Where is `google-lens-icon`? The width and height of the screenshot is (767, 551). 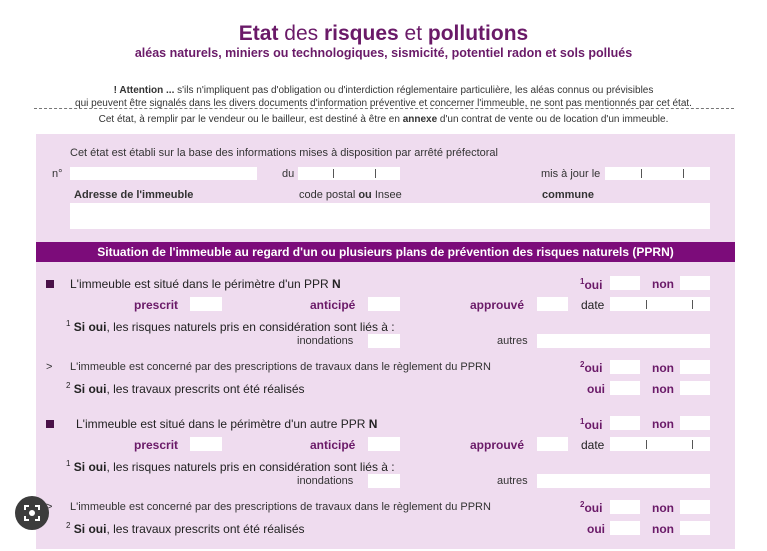
google-lens-icon is located at coordinates (32, 513).